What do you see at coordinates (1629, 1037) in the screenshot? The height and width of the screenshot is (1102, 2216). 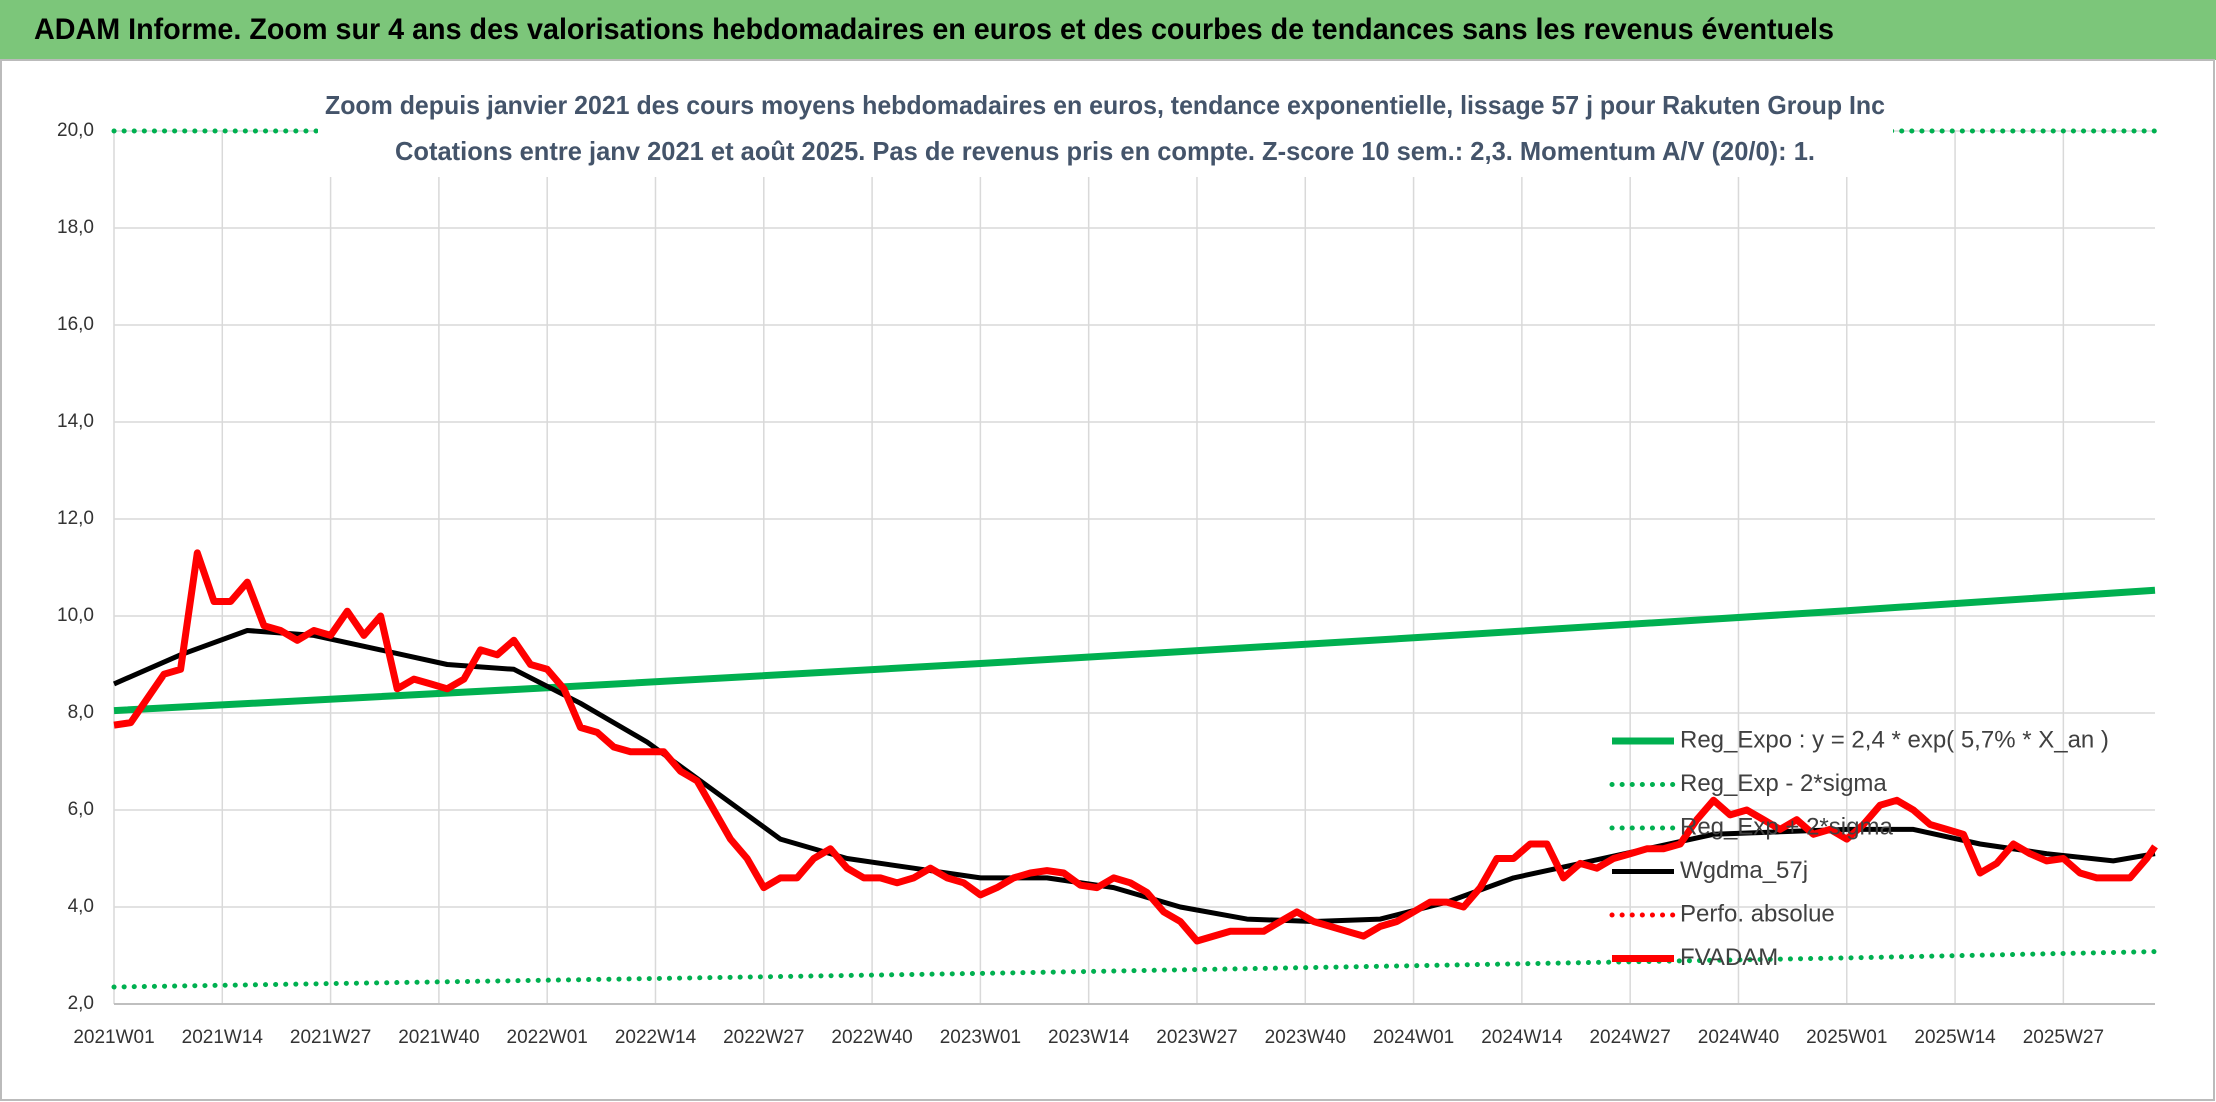 I see `x-tick-label: 2024W27` at bounding box center [1629, 1037].